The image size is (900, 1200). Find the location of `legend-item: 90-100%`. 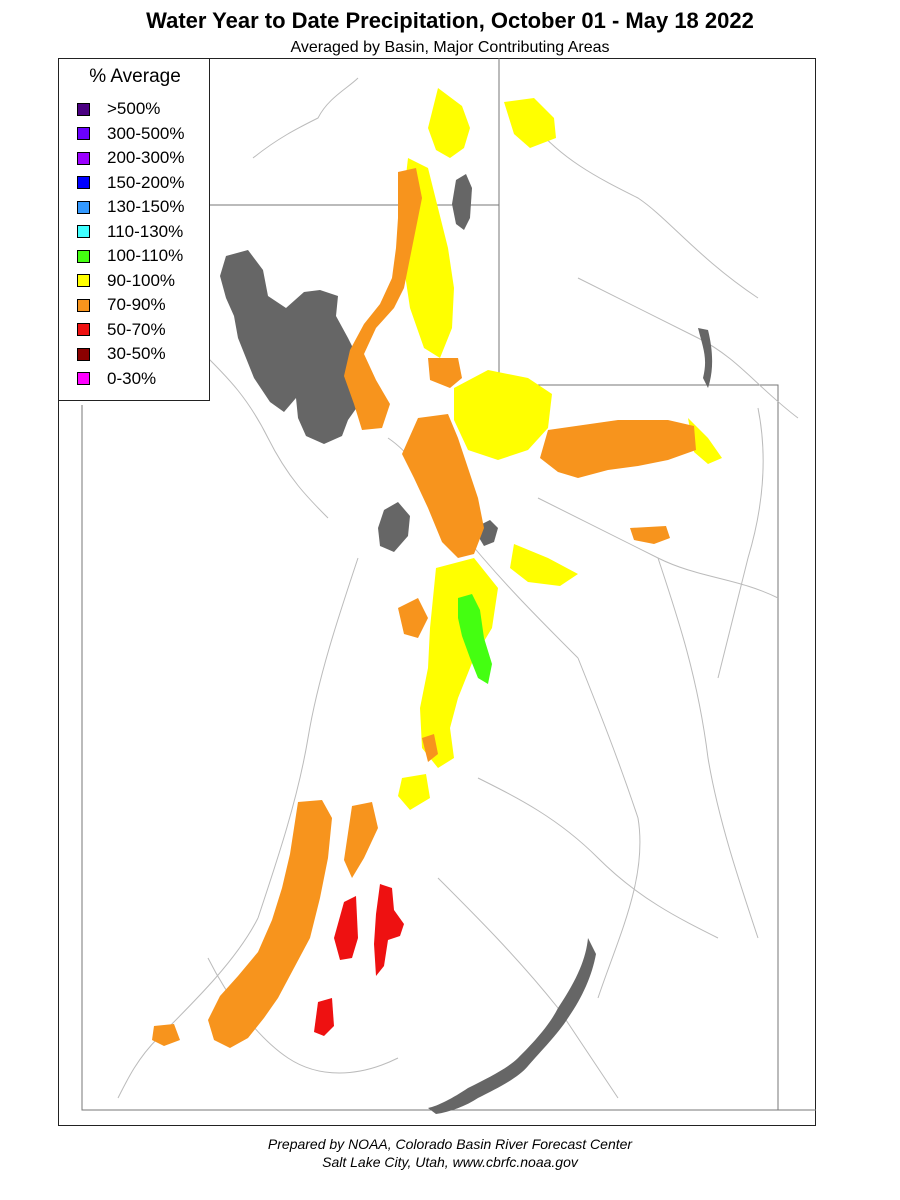

legend-item: 90-100% is located at coordinates (126, 281).